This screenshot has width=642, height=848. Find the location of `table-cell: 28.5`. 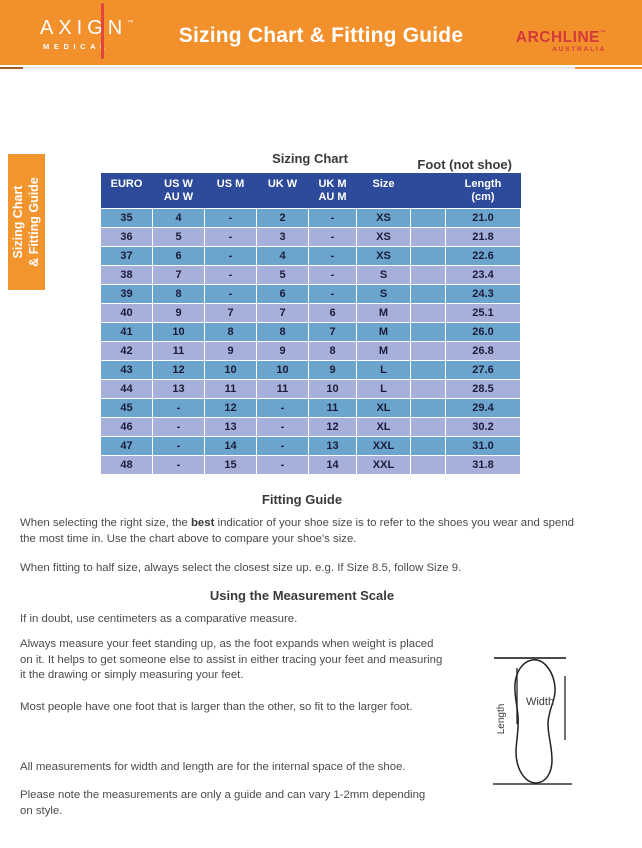

table-cell: 28.5 is located at coordinates (483, 389).